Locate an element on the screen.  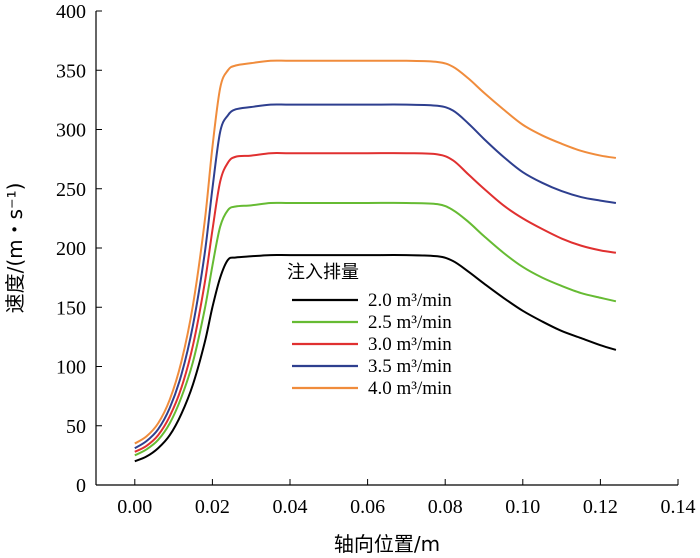
y-tick-label: 400 is located at coordinates (71, 12).